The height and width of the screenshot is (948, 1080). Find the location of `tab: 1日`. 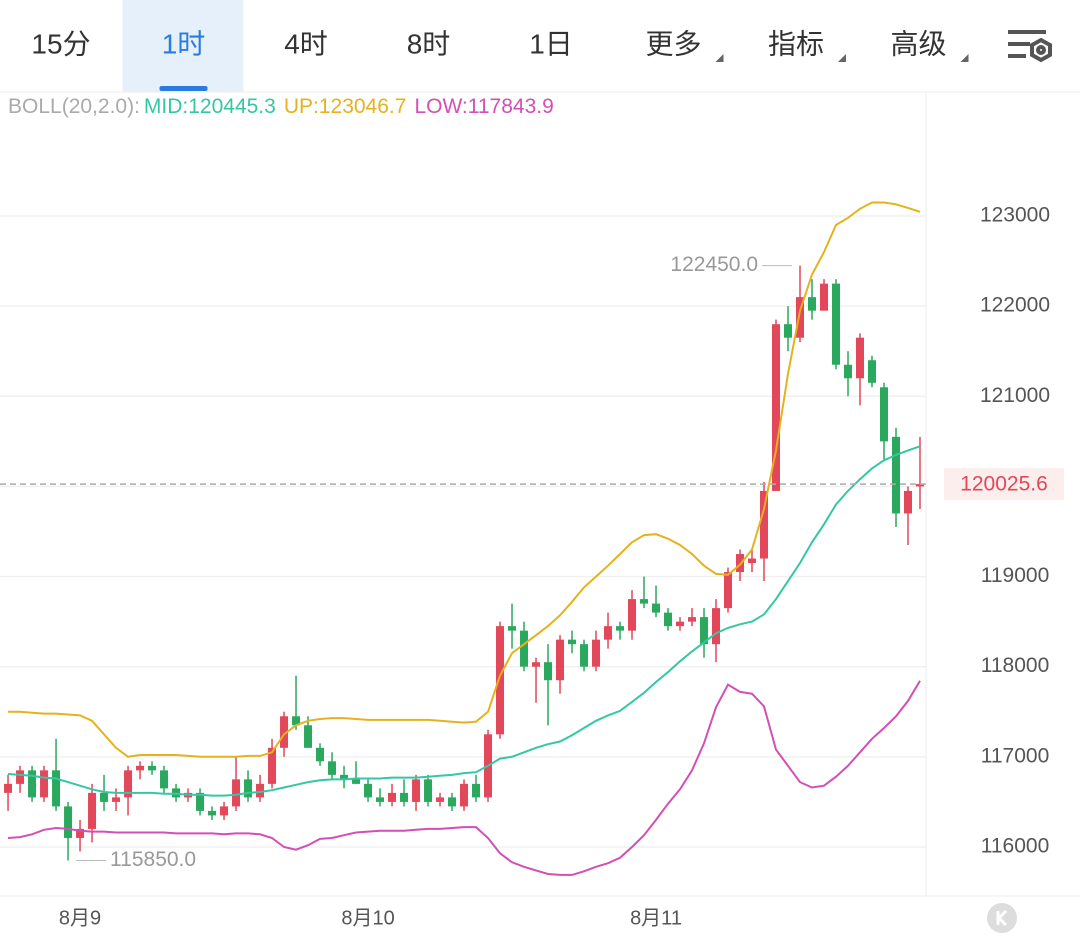

tab: 1日 is located at coordinates (551, 43).